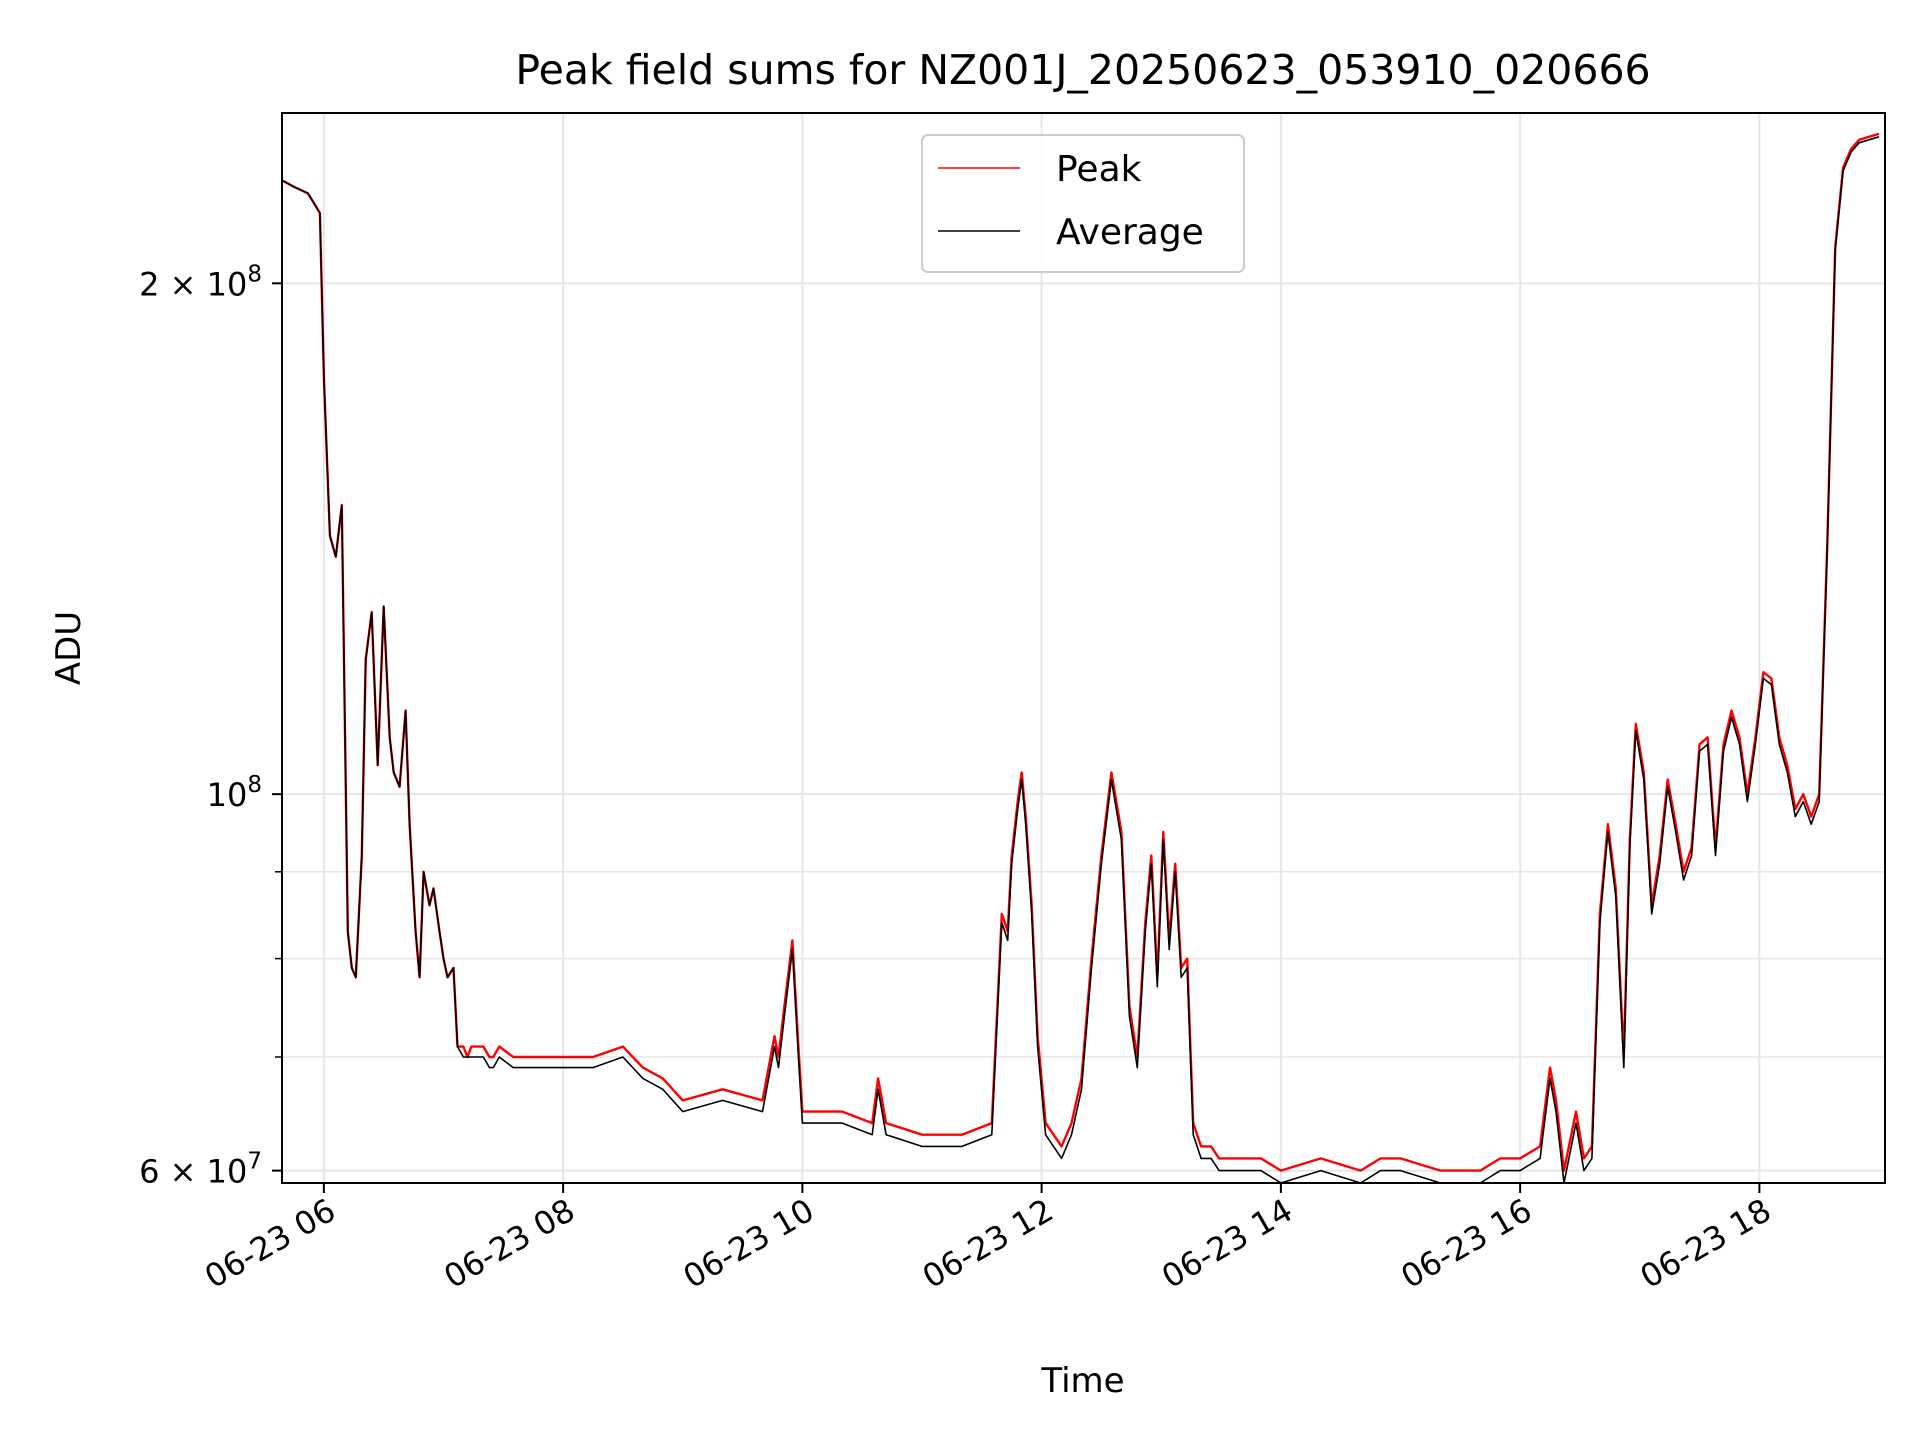  What do you see at coordinates (200, 1170) in the screenshot?
I see `y-tick-label: 6 × 107` at bounding box center [200, 1170].